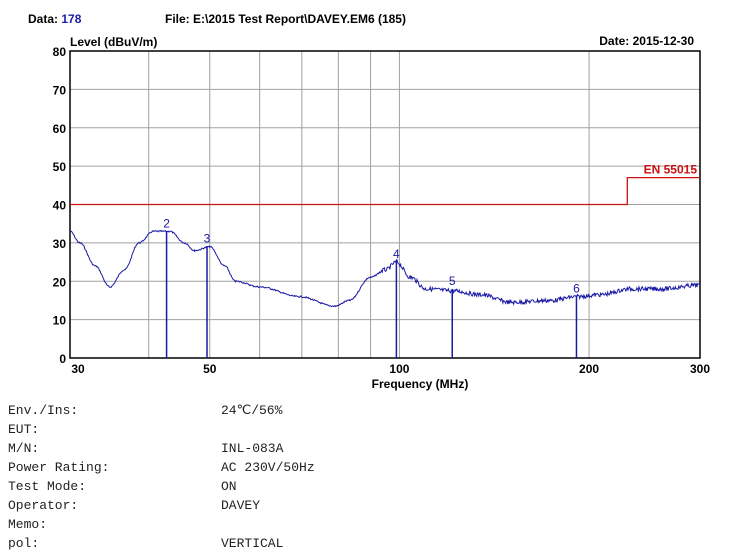  I want to click on y-tick-label: 40, so click(60, 206).